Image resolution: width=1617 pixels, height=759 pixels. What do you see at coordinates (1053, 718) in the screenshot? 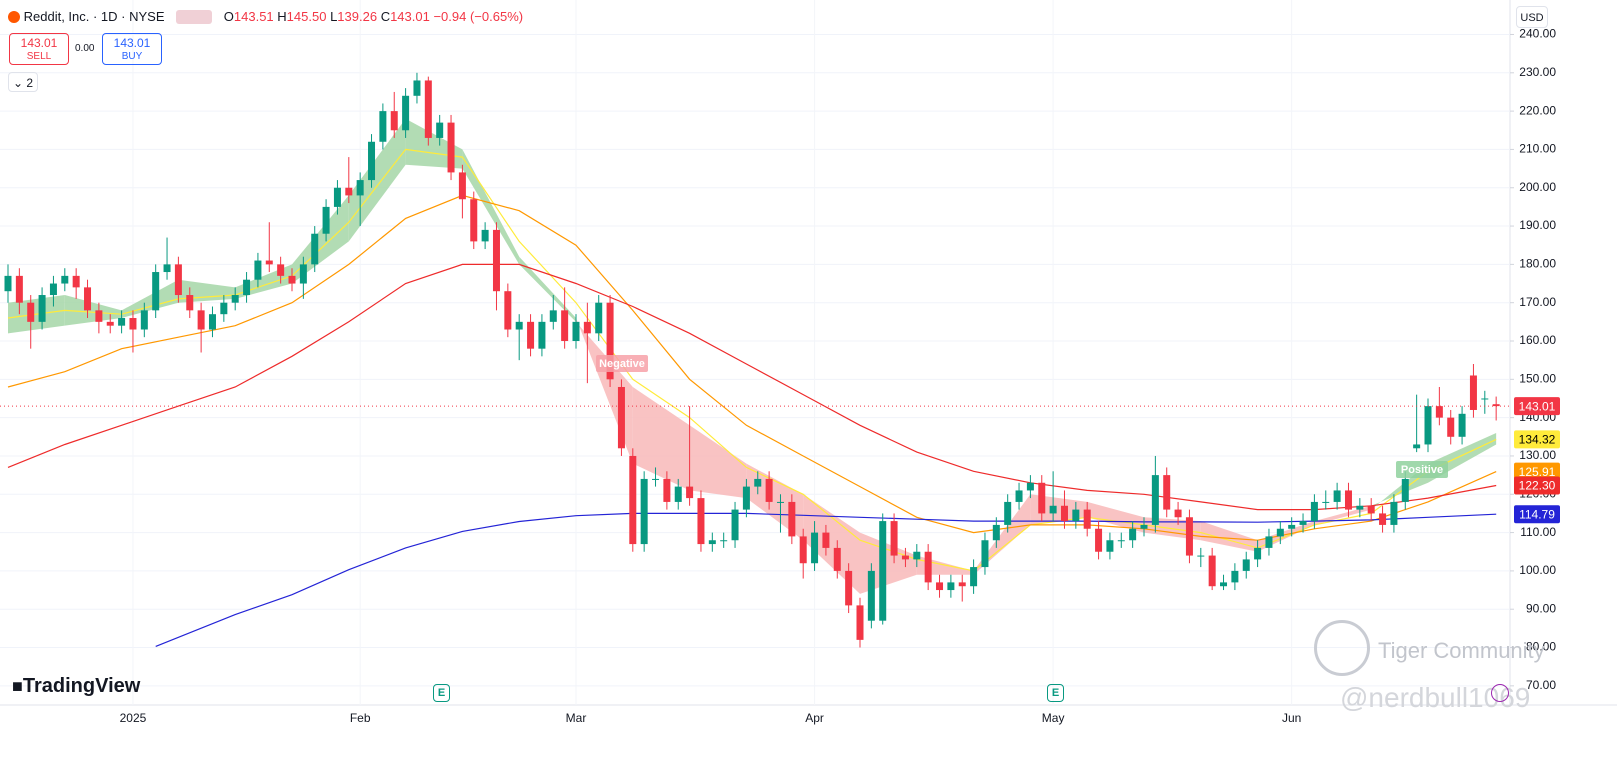
I see `x-tick-label: May` at bounding box center [1053, 718].